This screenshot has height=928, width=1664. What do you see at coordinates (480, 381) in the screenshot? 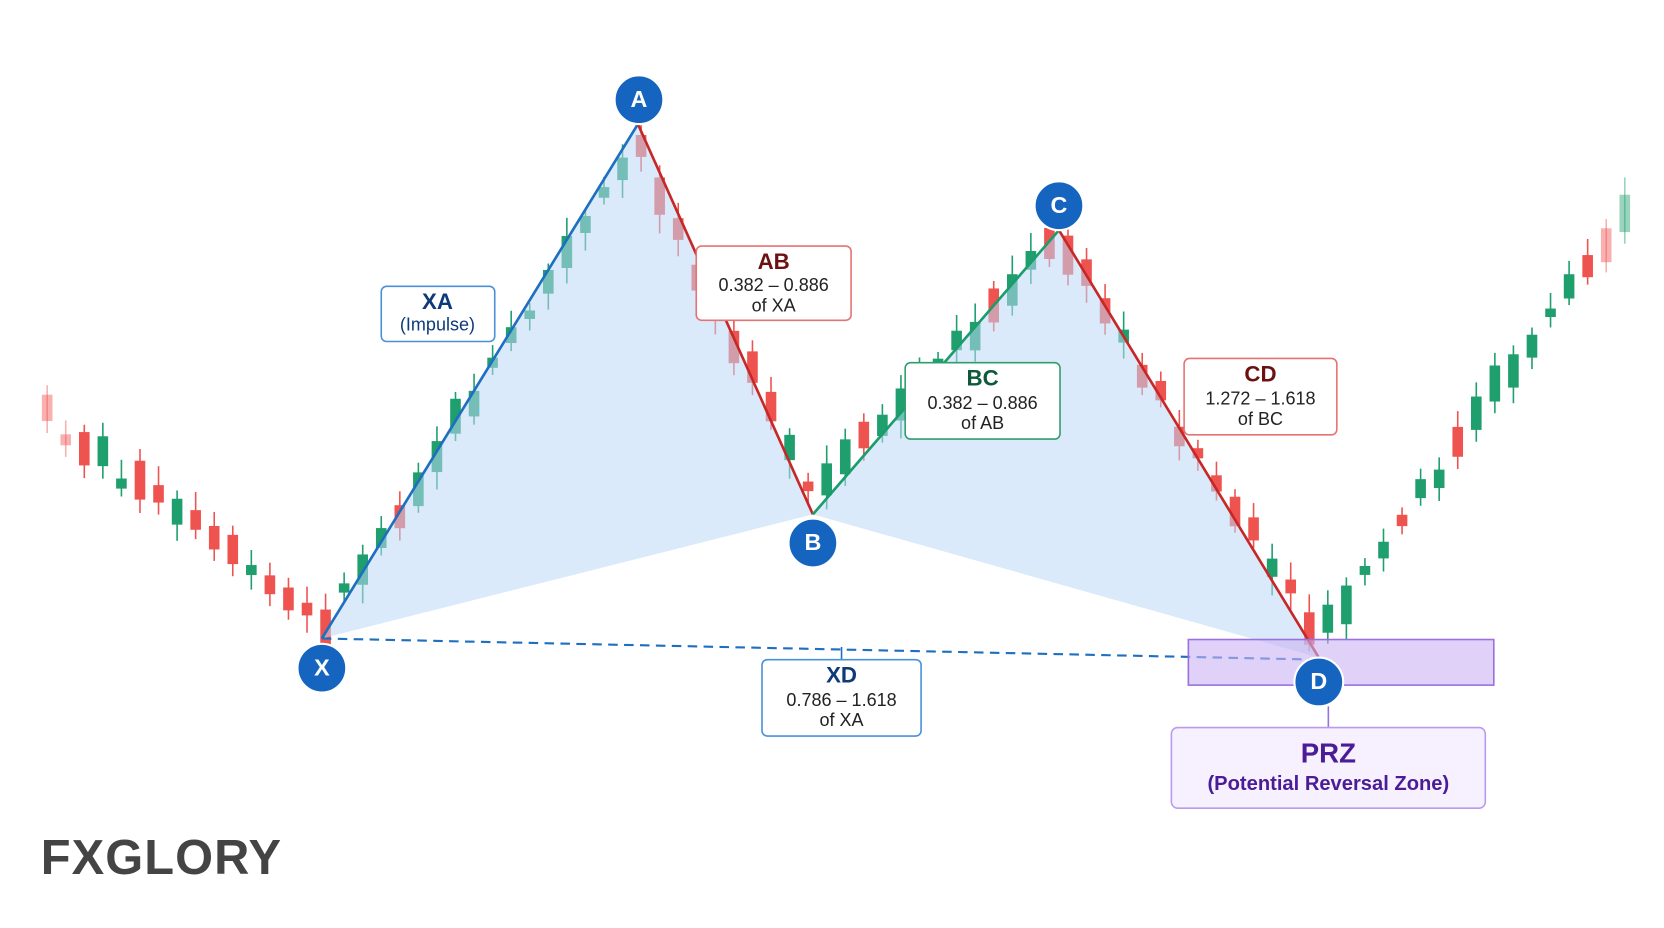
I see `xa-line` at bounding box center [480, 381].